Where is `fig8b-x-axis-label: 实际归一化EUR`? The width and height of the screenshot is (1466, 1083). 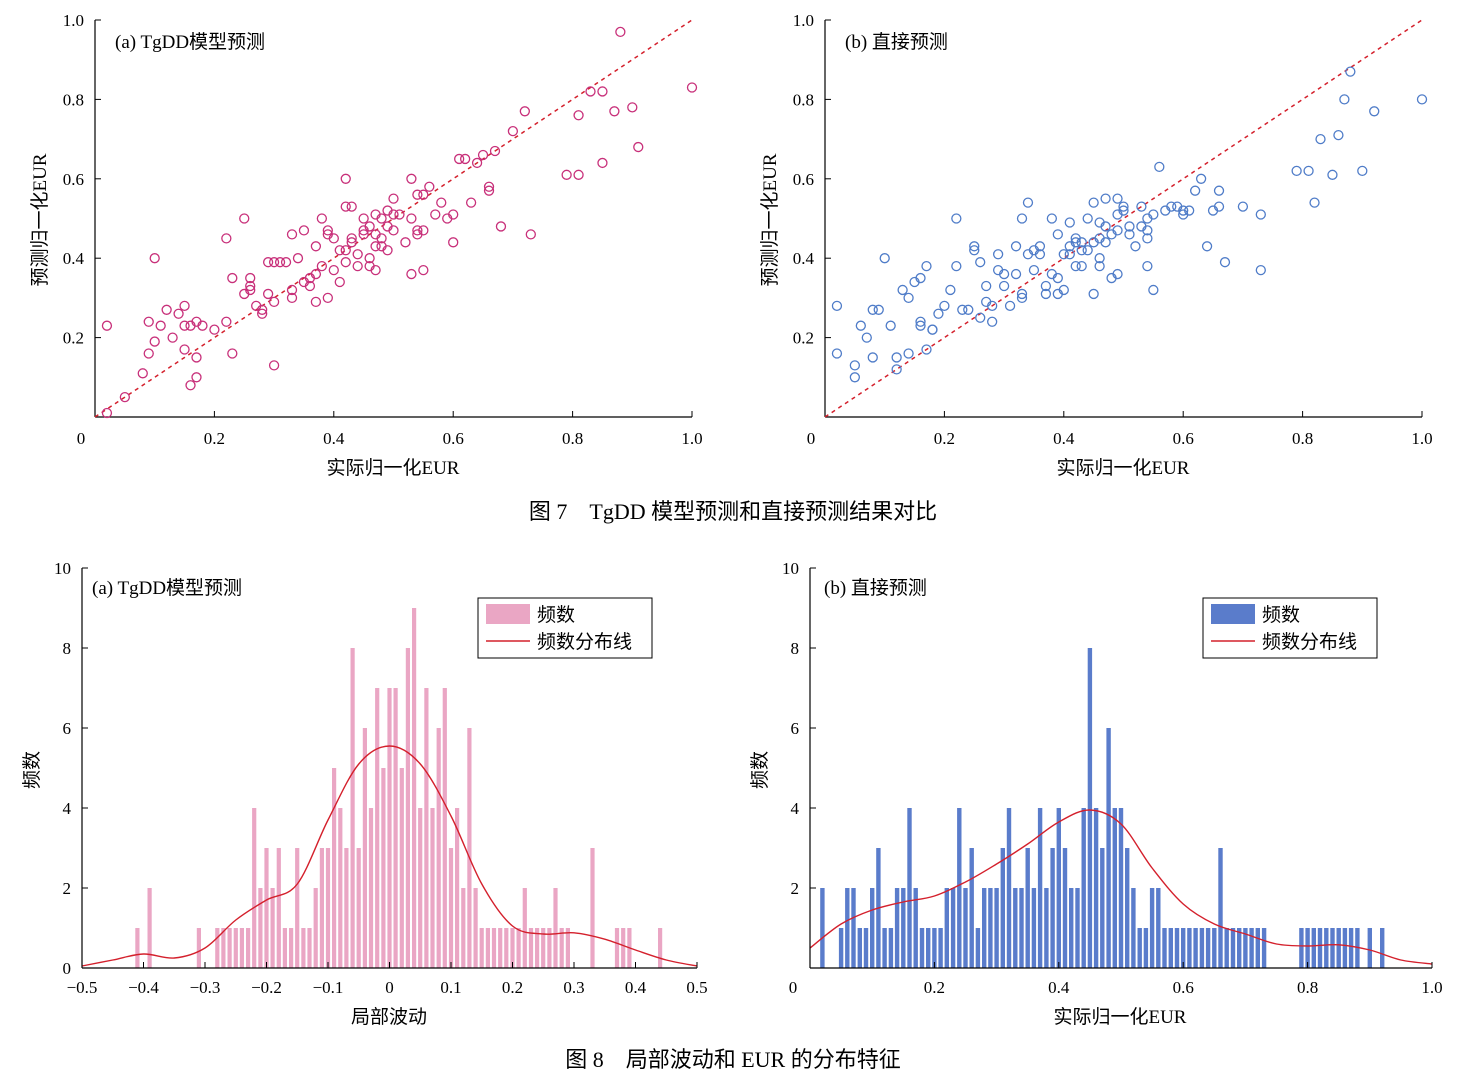 fig8b-x-axis-label: 实际归一化EUR is located at coordinates (1119, 1017).